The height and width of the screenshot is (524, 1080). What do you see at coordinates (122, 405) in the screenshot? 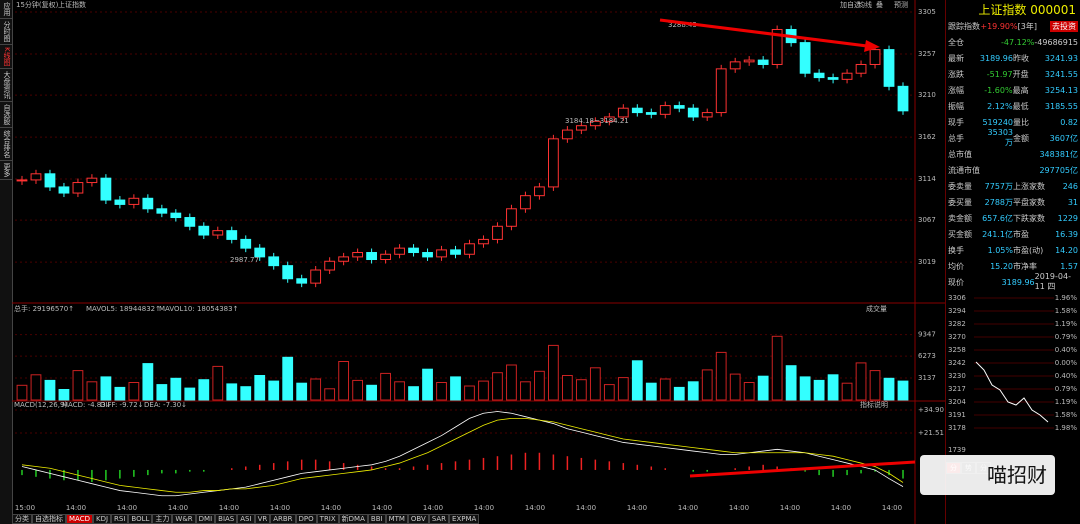
I see `macd-header: DIFF: -9.72↓` at bounding box center [122, 405].